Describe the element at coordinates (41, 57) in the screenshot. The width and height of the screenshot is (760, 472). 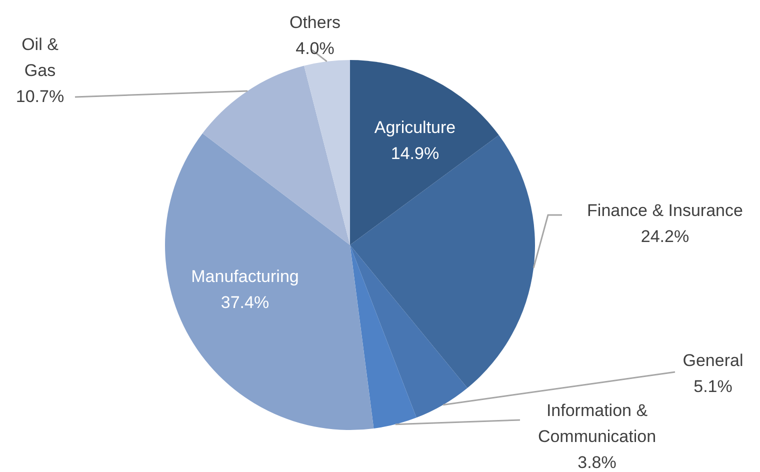
I see `slice-label: Oil & Gas` at that location.